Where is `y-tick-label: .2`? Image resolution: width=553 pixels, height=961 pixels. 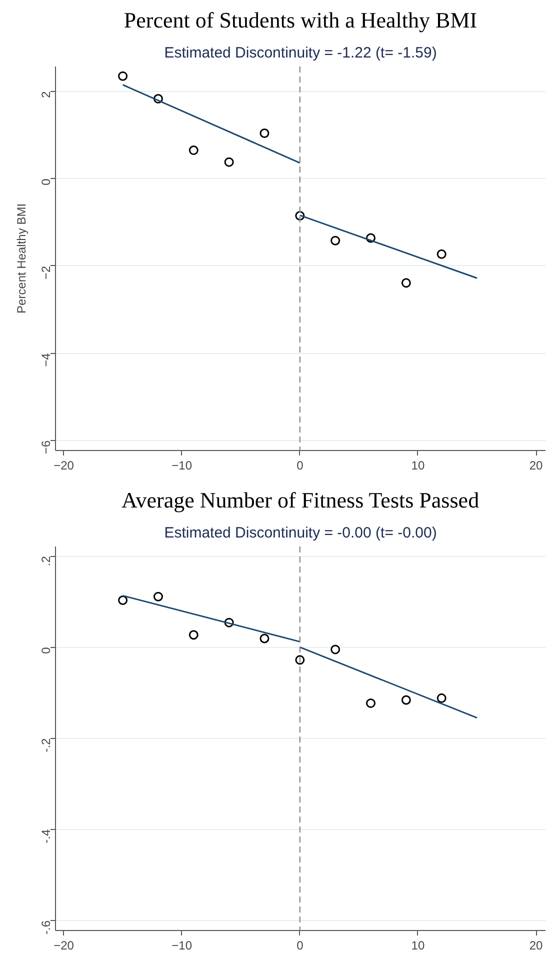
y-tick-label: .2 is located at coordinates (46, 561).